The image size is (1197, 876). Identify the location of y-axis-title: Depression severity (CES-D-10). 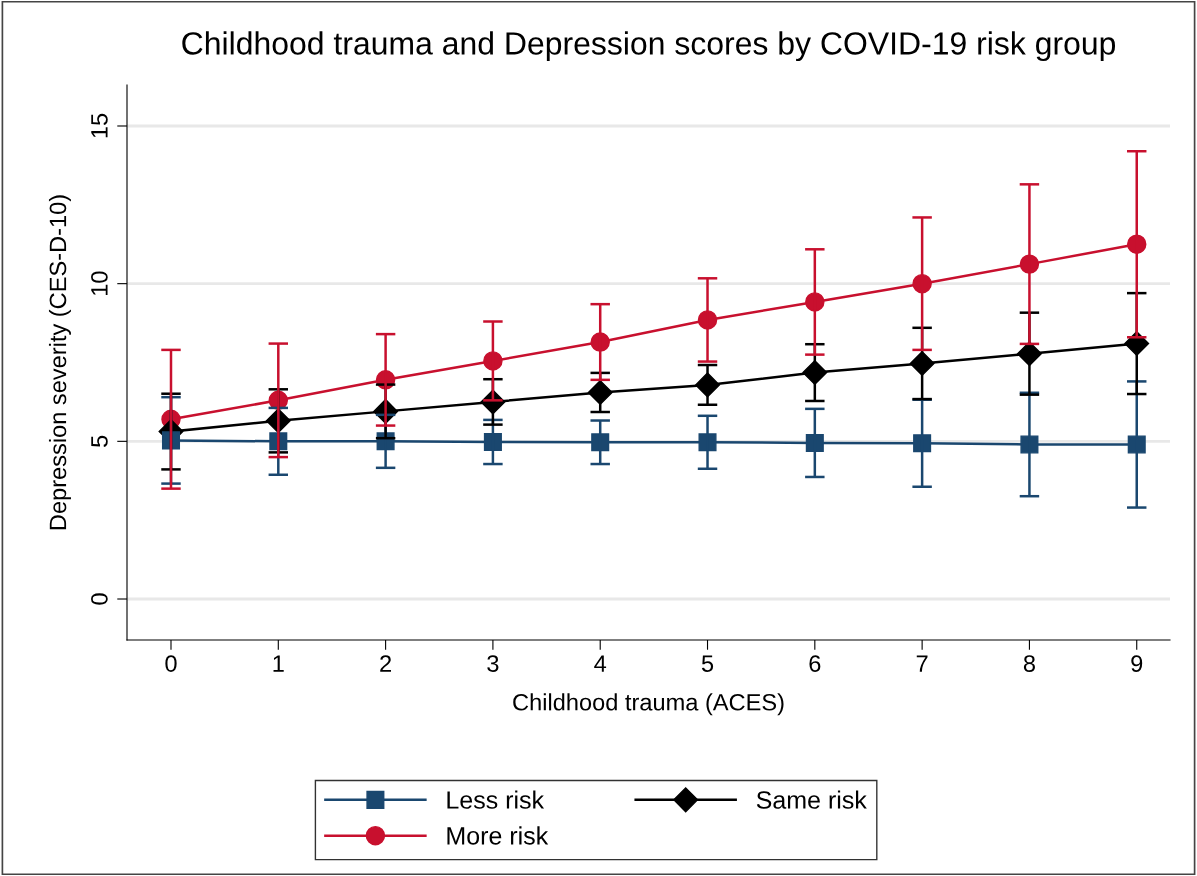
(59, 362).